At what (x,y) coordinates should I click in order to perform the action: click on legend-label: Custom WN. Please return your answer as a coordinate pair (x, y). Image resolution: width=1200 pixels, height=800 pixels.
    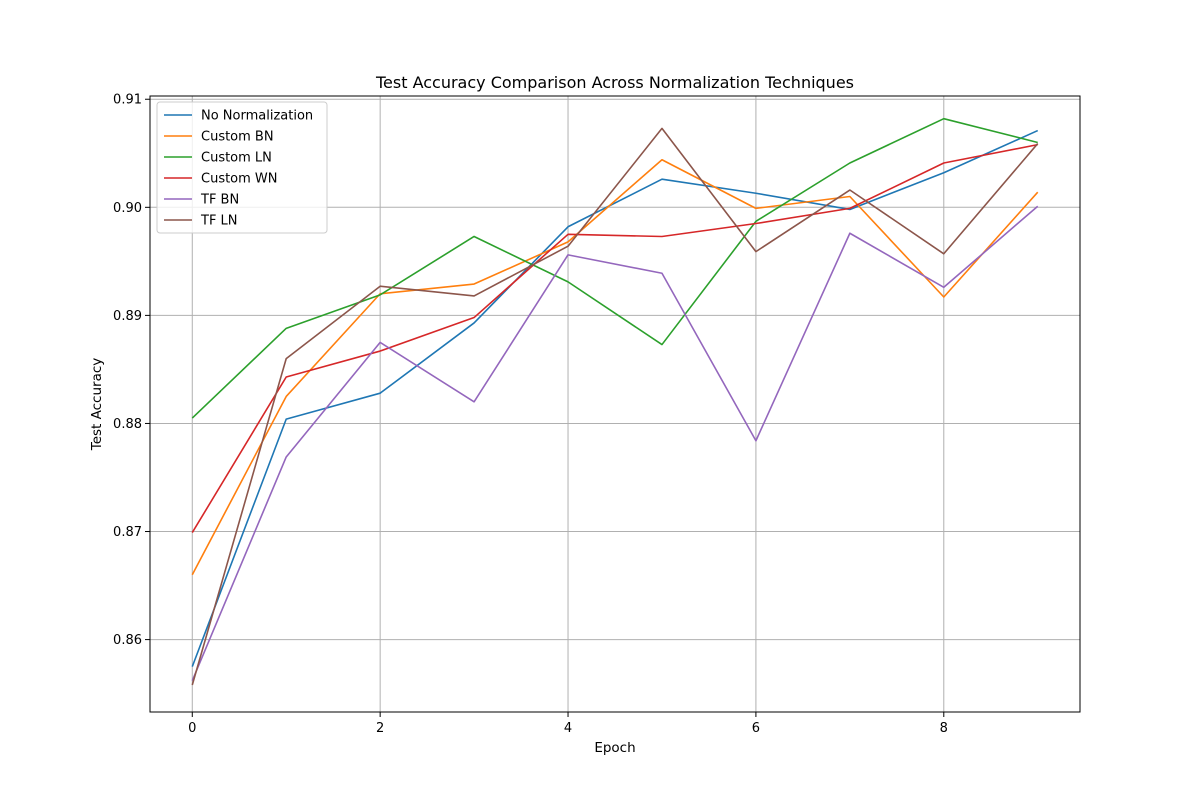
    Looking at the image, I should click on (239, 179).